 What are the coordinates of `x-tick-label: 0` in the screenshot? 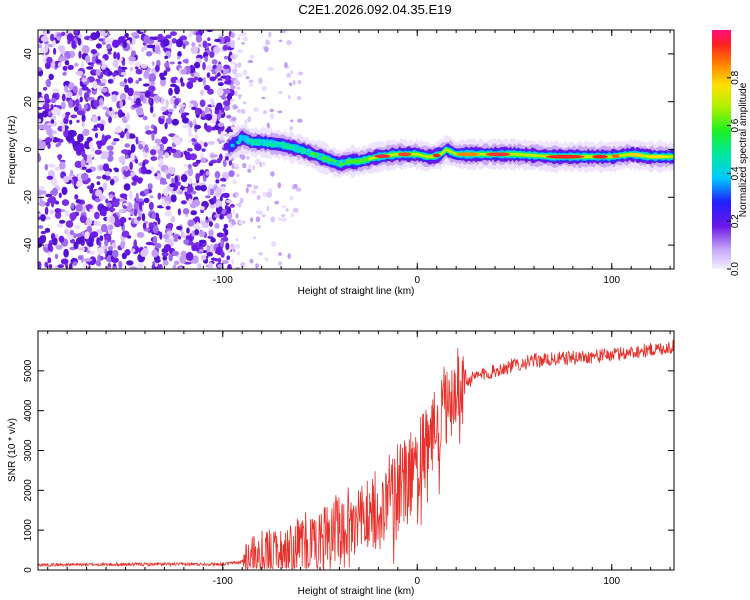 It's located at (417, 581).